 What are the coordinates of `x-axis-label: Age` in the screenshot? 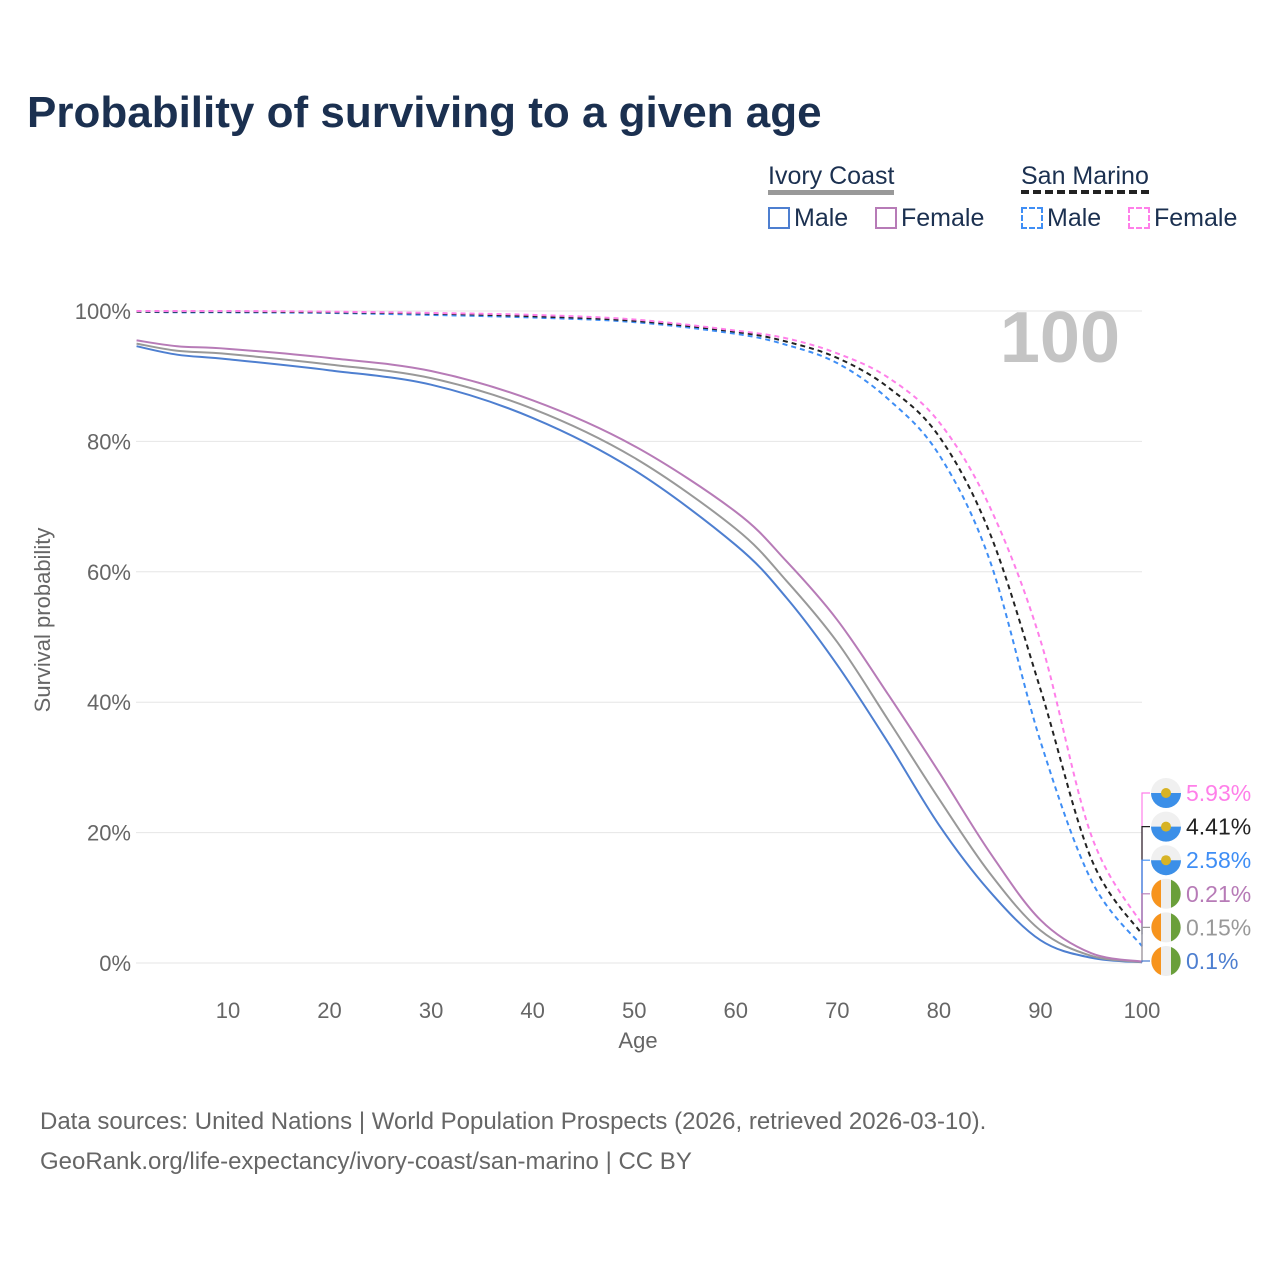 It's located at (637, 1040).